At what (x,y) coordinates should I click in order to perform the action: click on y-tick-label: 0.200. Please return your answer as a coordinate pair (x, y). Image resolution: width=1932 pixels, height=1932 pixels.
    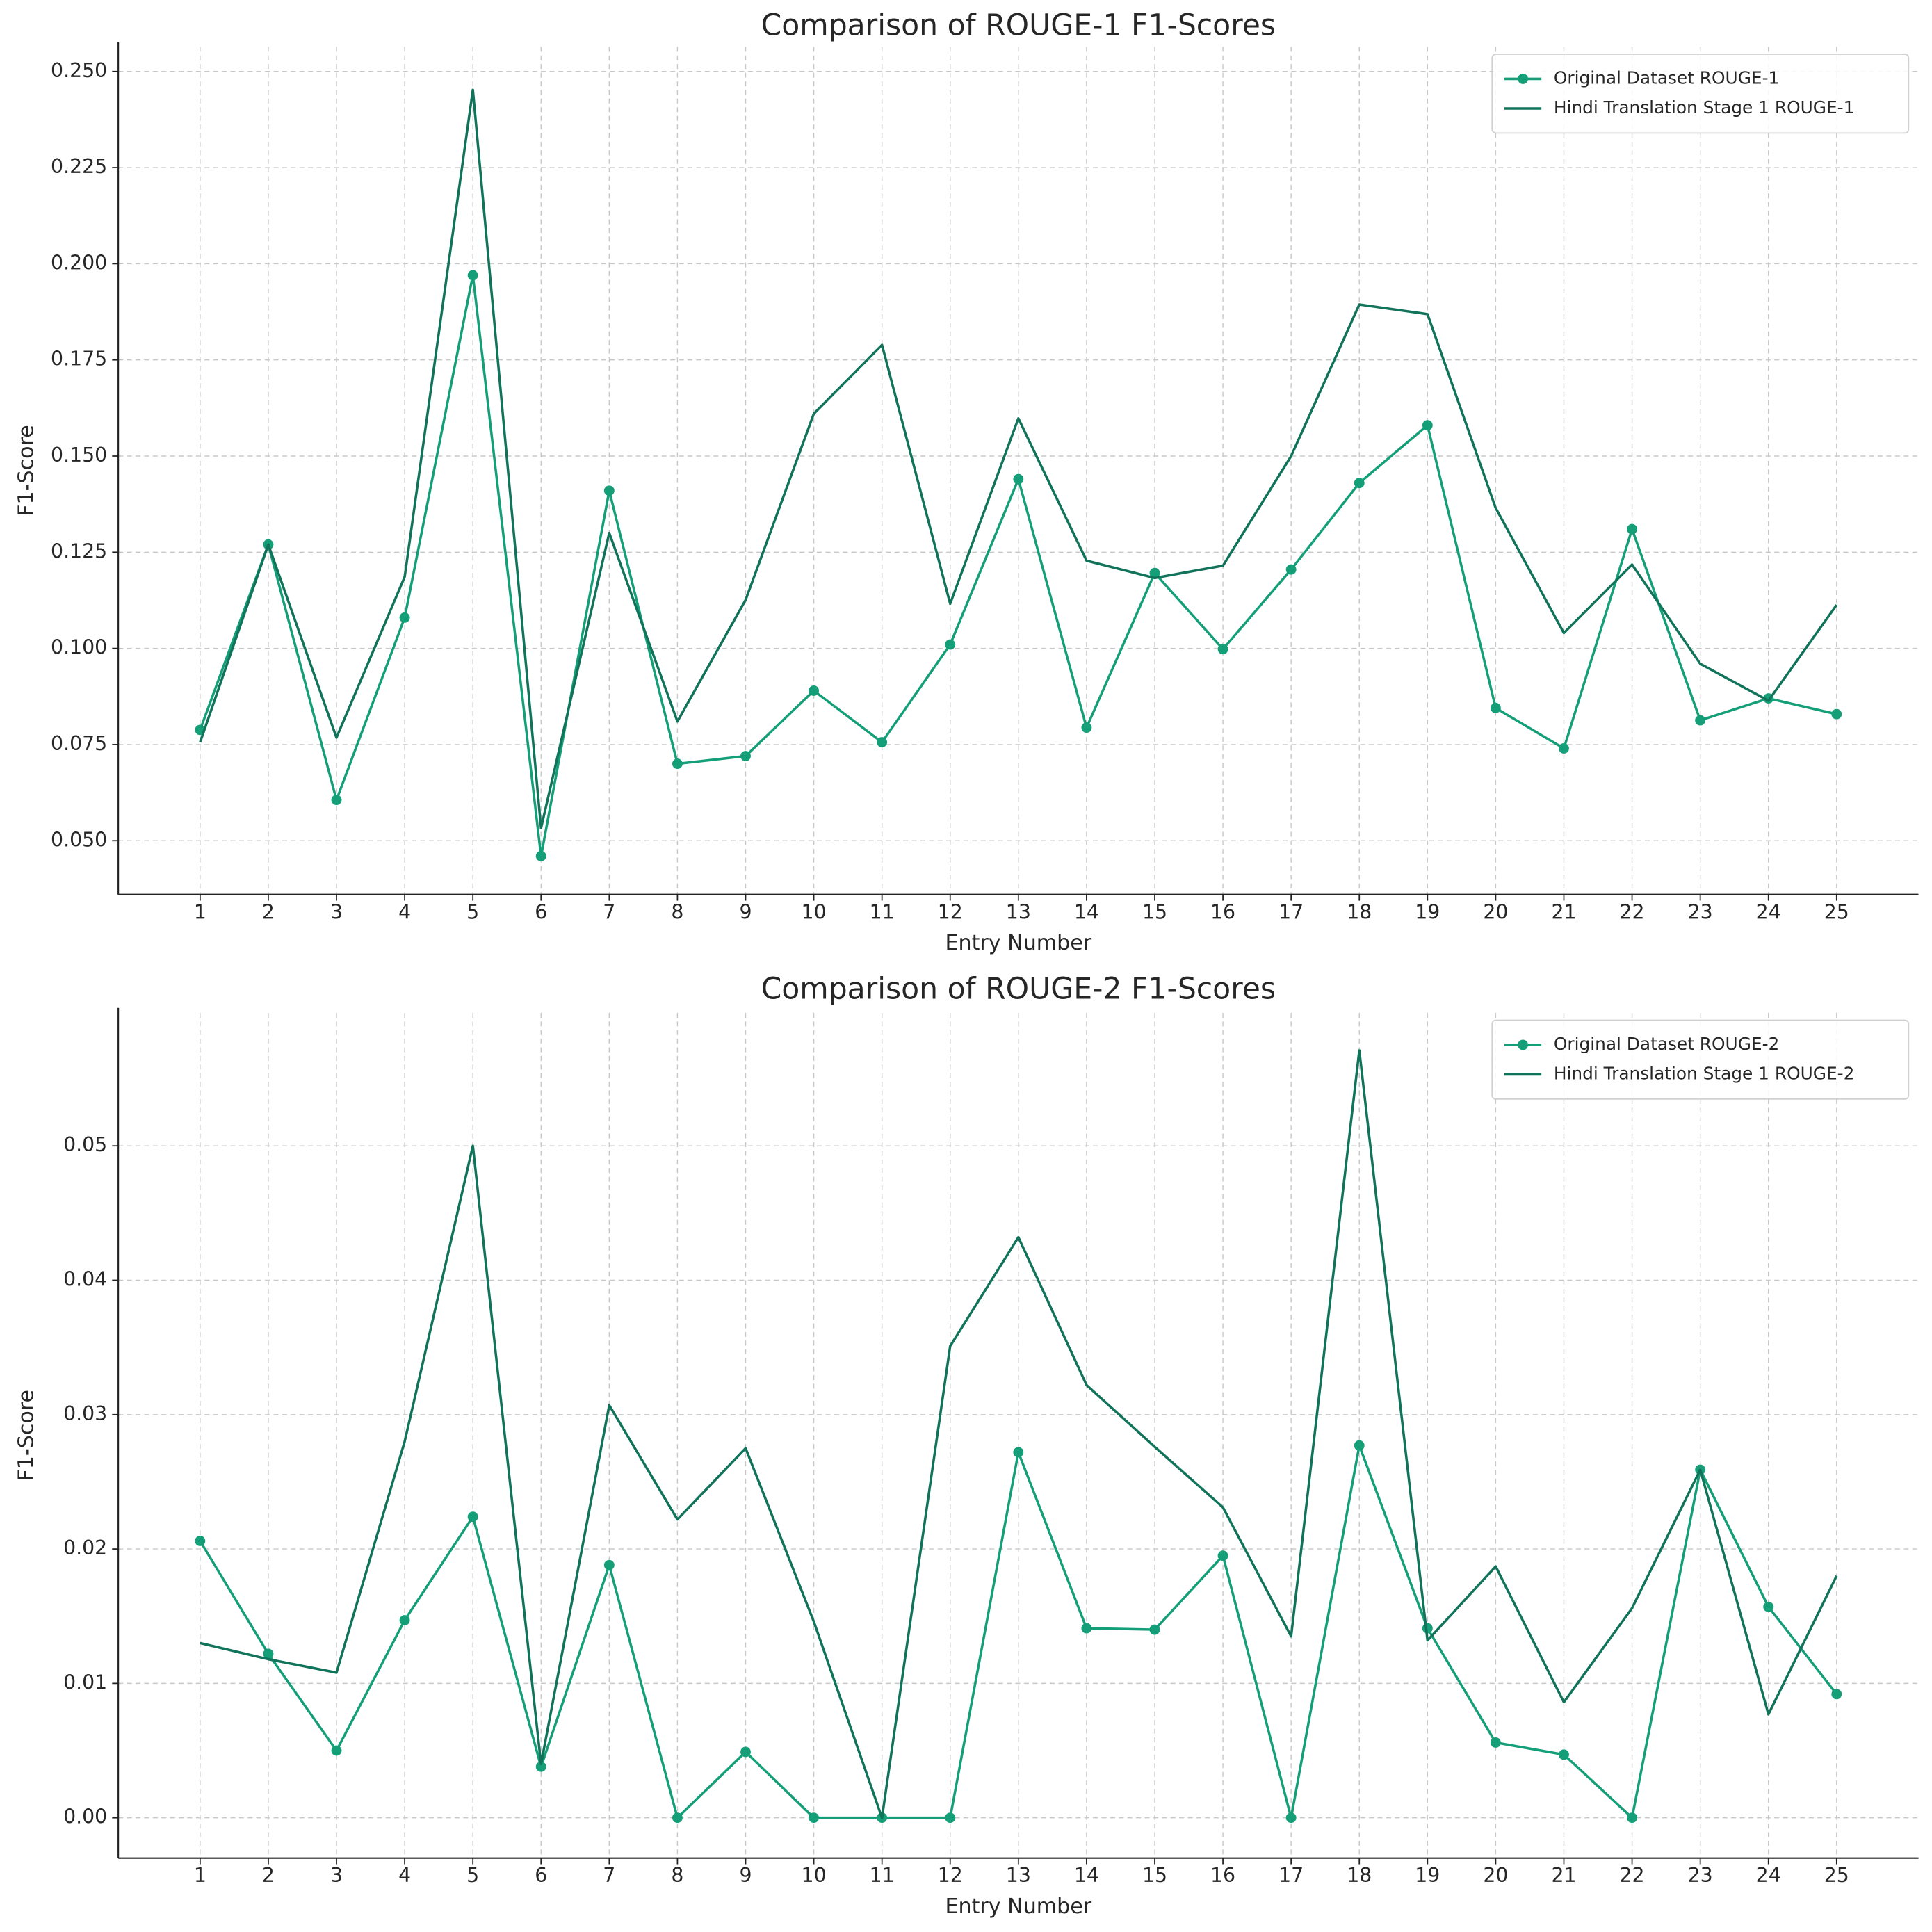
    Looking at the image, I should click on (79, 262).